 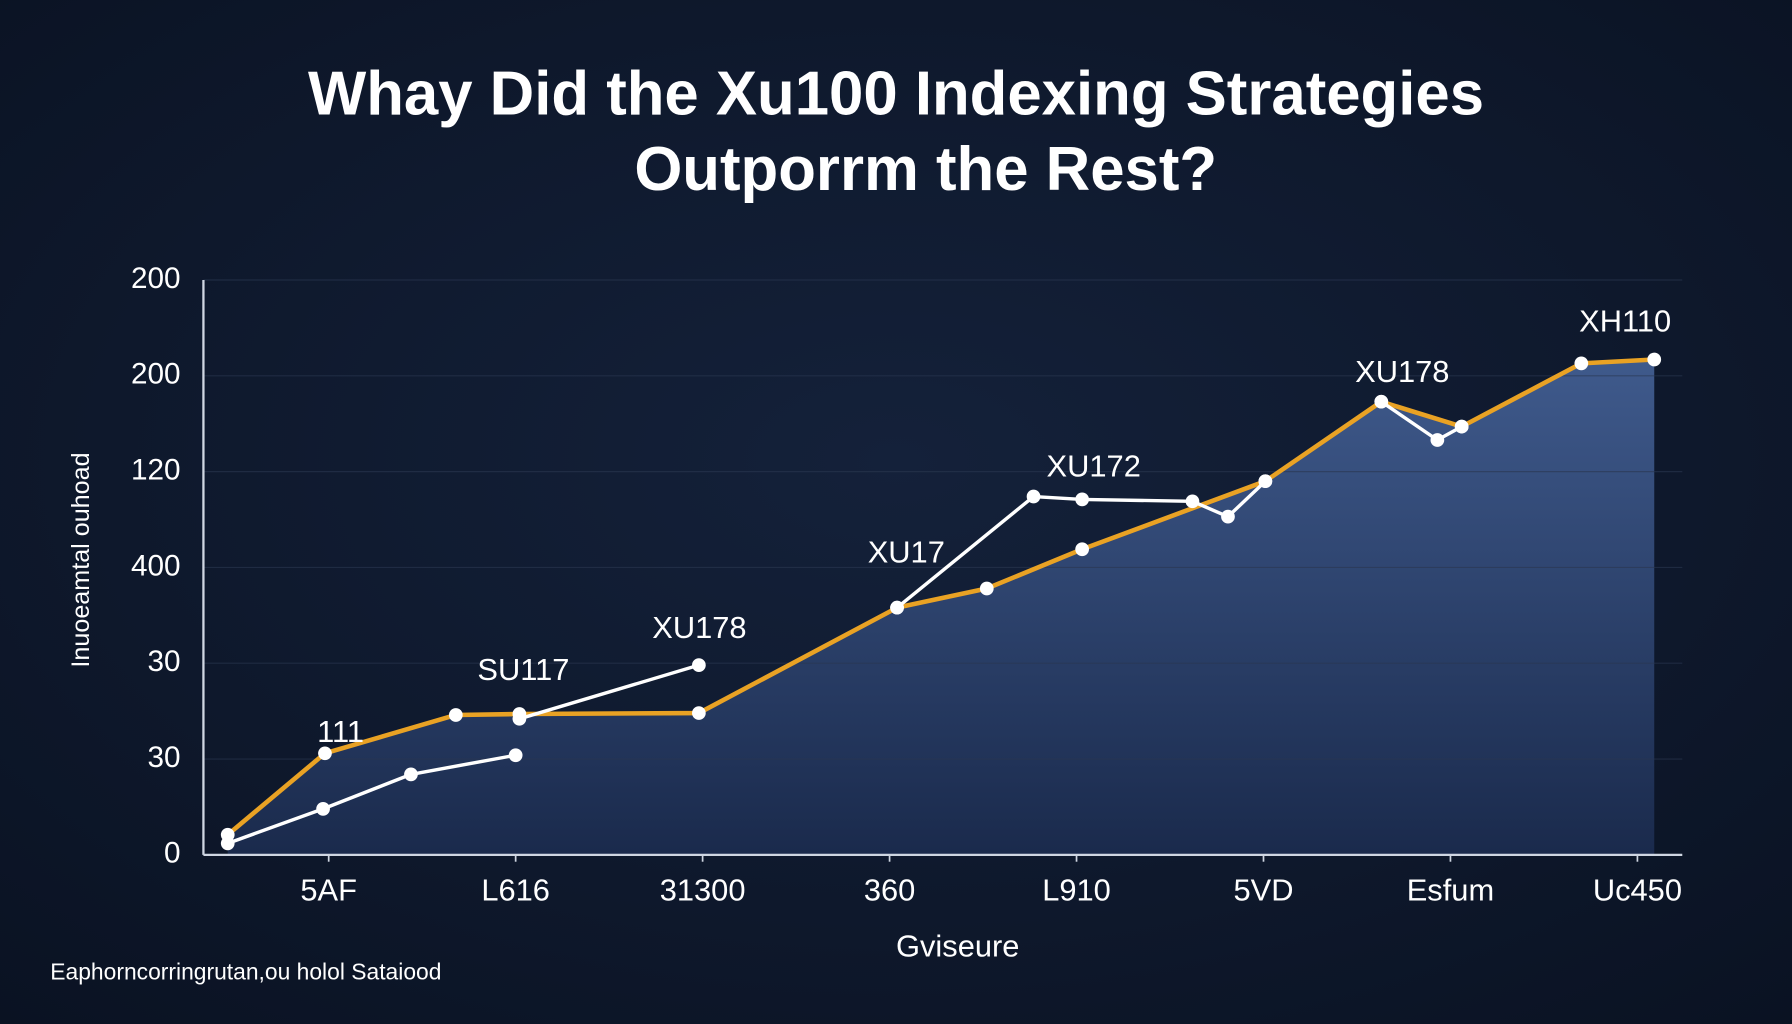 What do you see at coordinates (1094, 466) in the screenshot?
I see `annotation: XU172` at bounding box center [1094, 466].